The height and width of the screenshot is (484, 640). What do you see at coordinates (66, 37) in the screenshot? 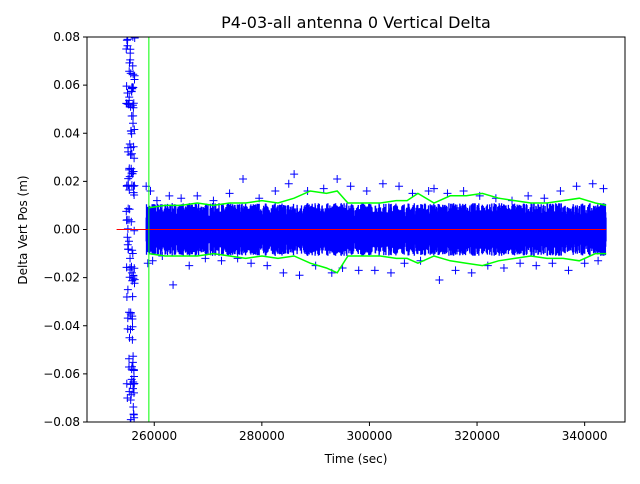
I see `y-tick-label-8: 0.08` at bounding box center [66, 37].